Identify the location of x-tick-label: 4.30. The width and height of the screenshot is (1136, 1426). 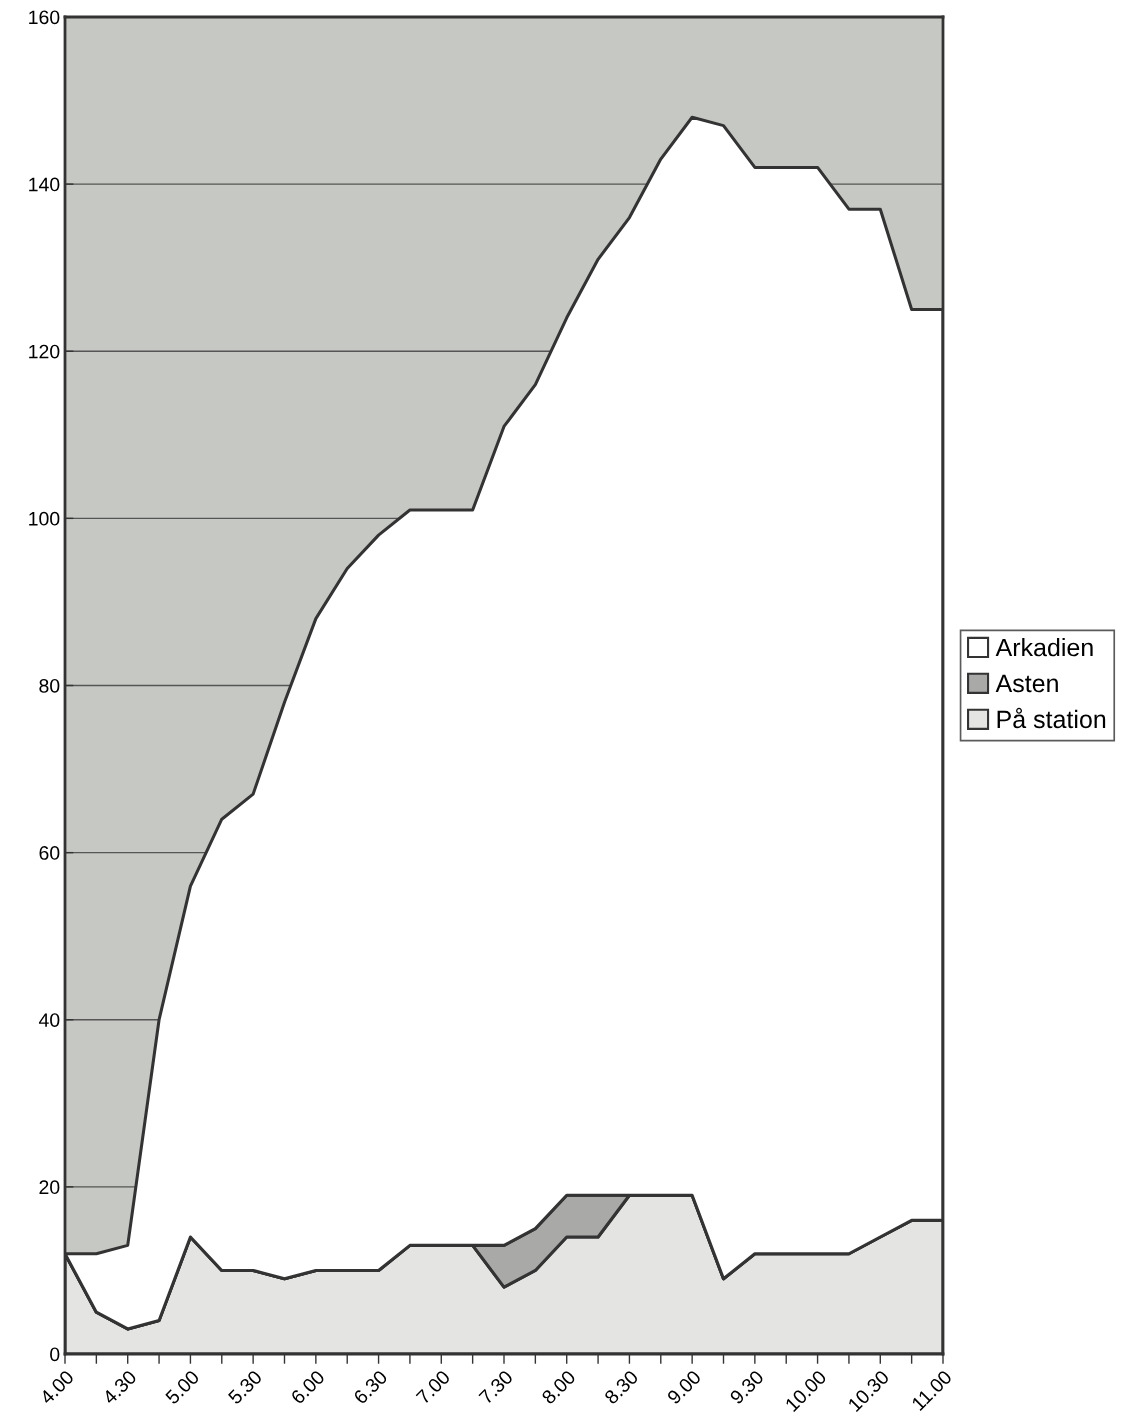
(119, 1387).